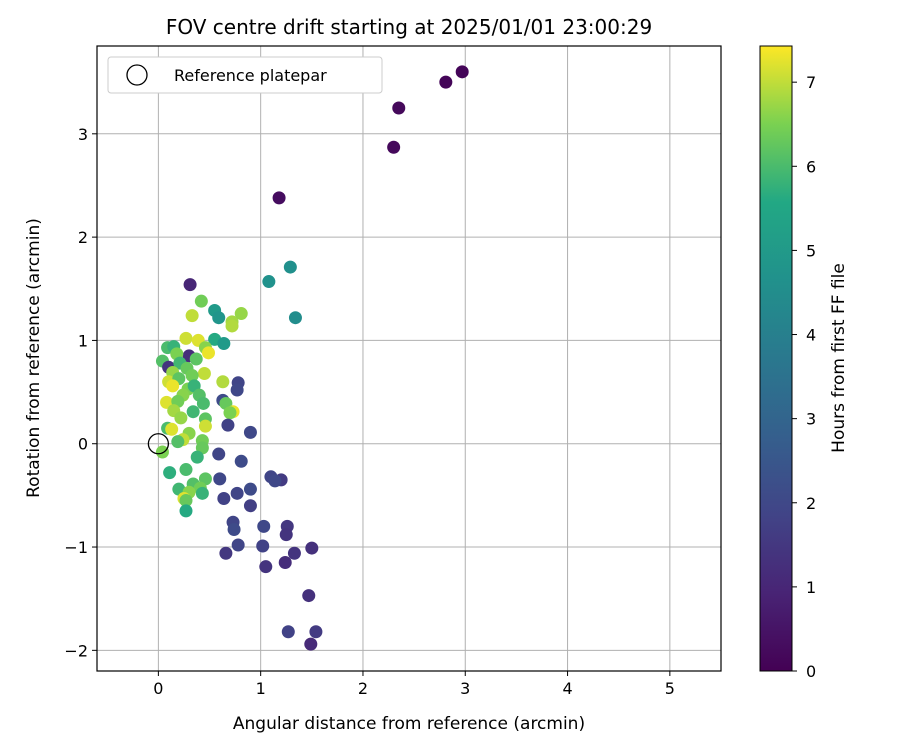 Image resolution: width=900 pixels, height=750 pixels. I want to click on y-tick-label: 2, so click(83, 237).